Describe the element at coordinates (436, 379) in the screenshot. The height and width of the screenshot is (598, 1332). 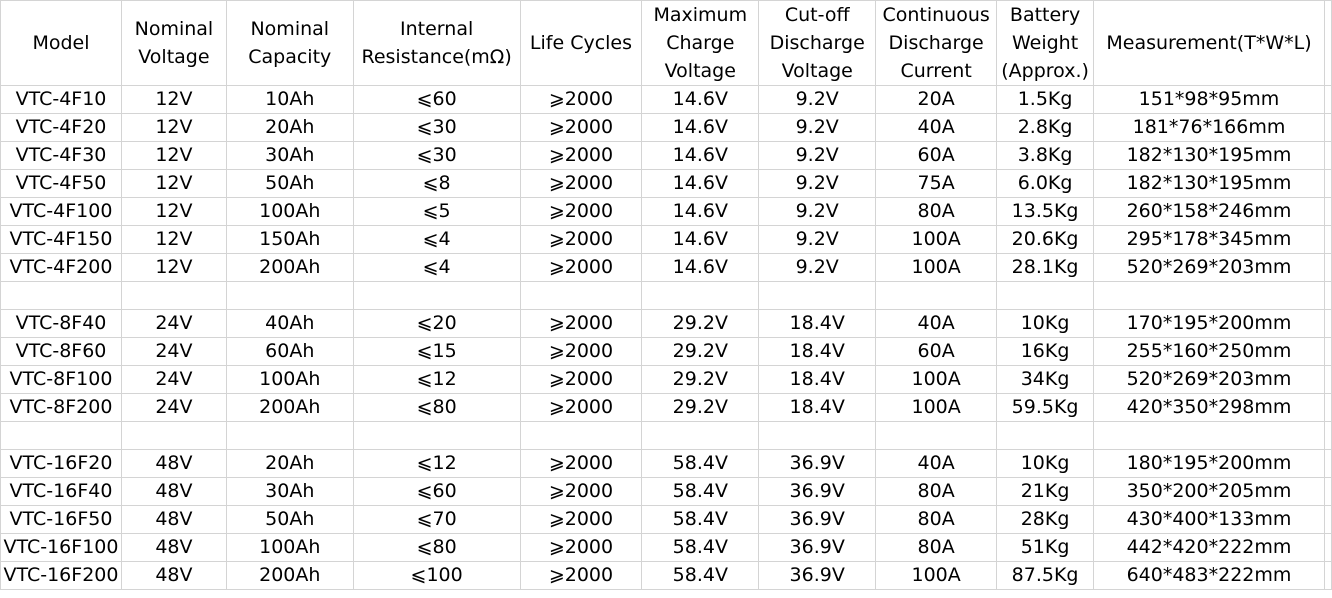
I see `internal-resistance-cell: ⩽12` at that location.